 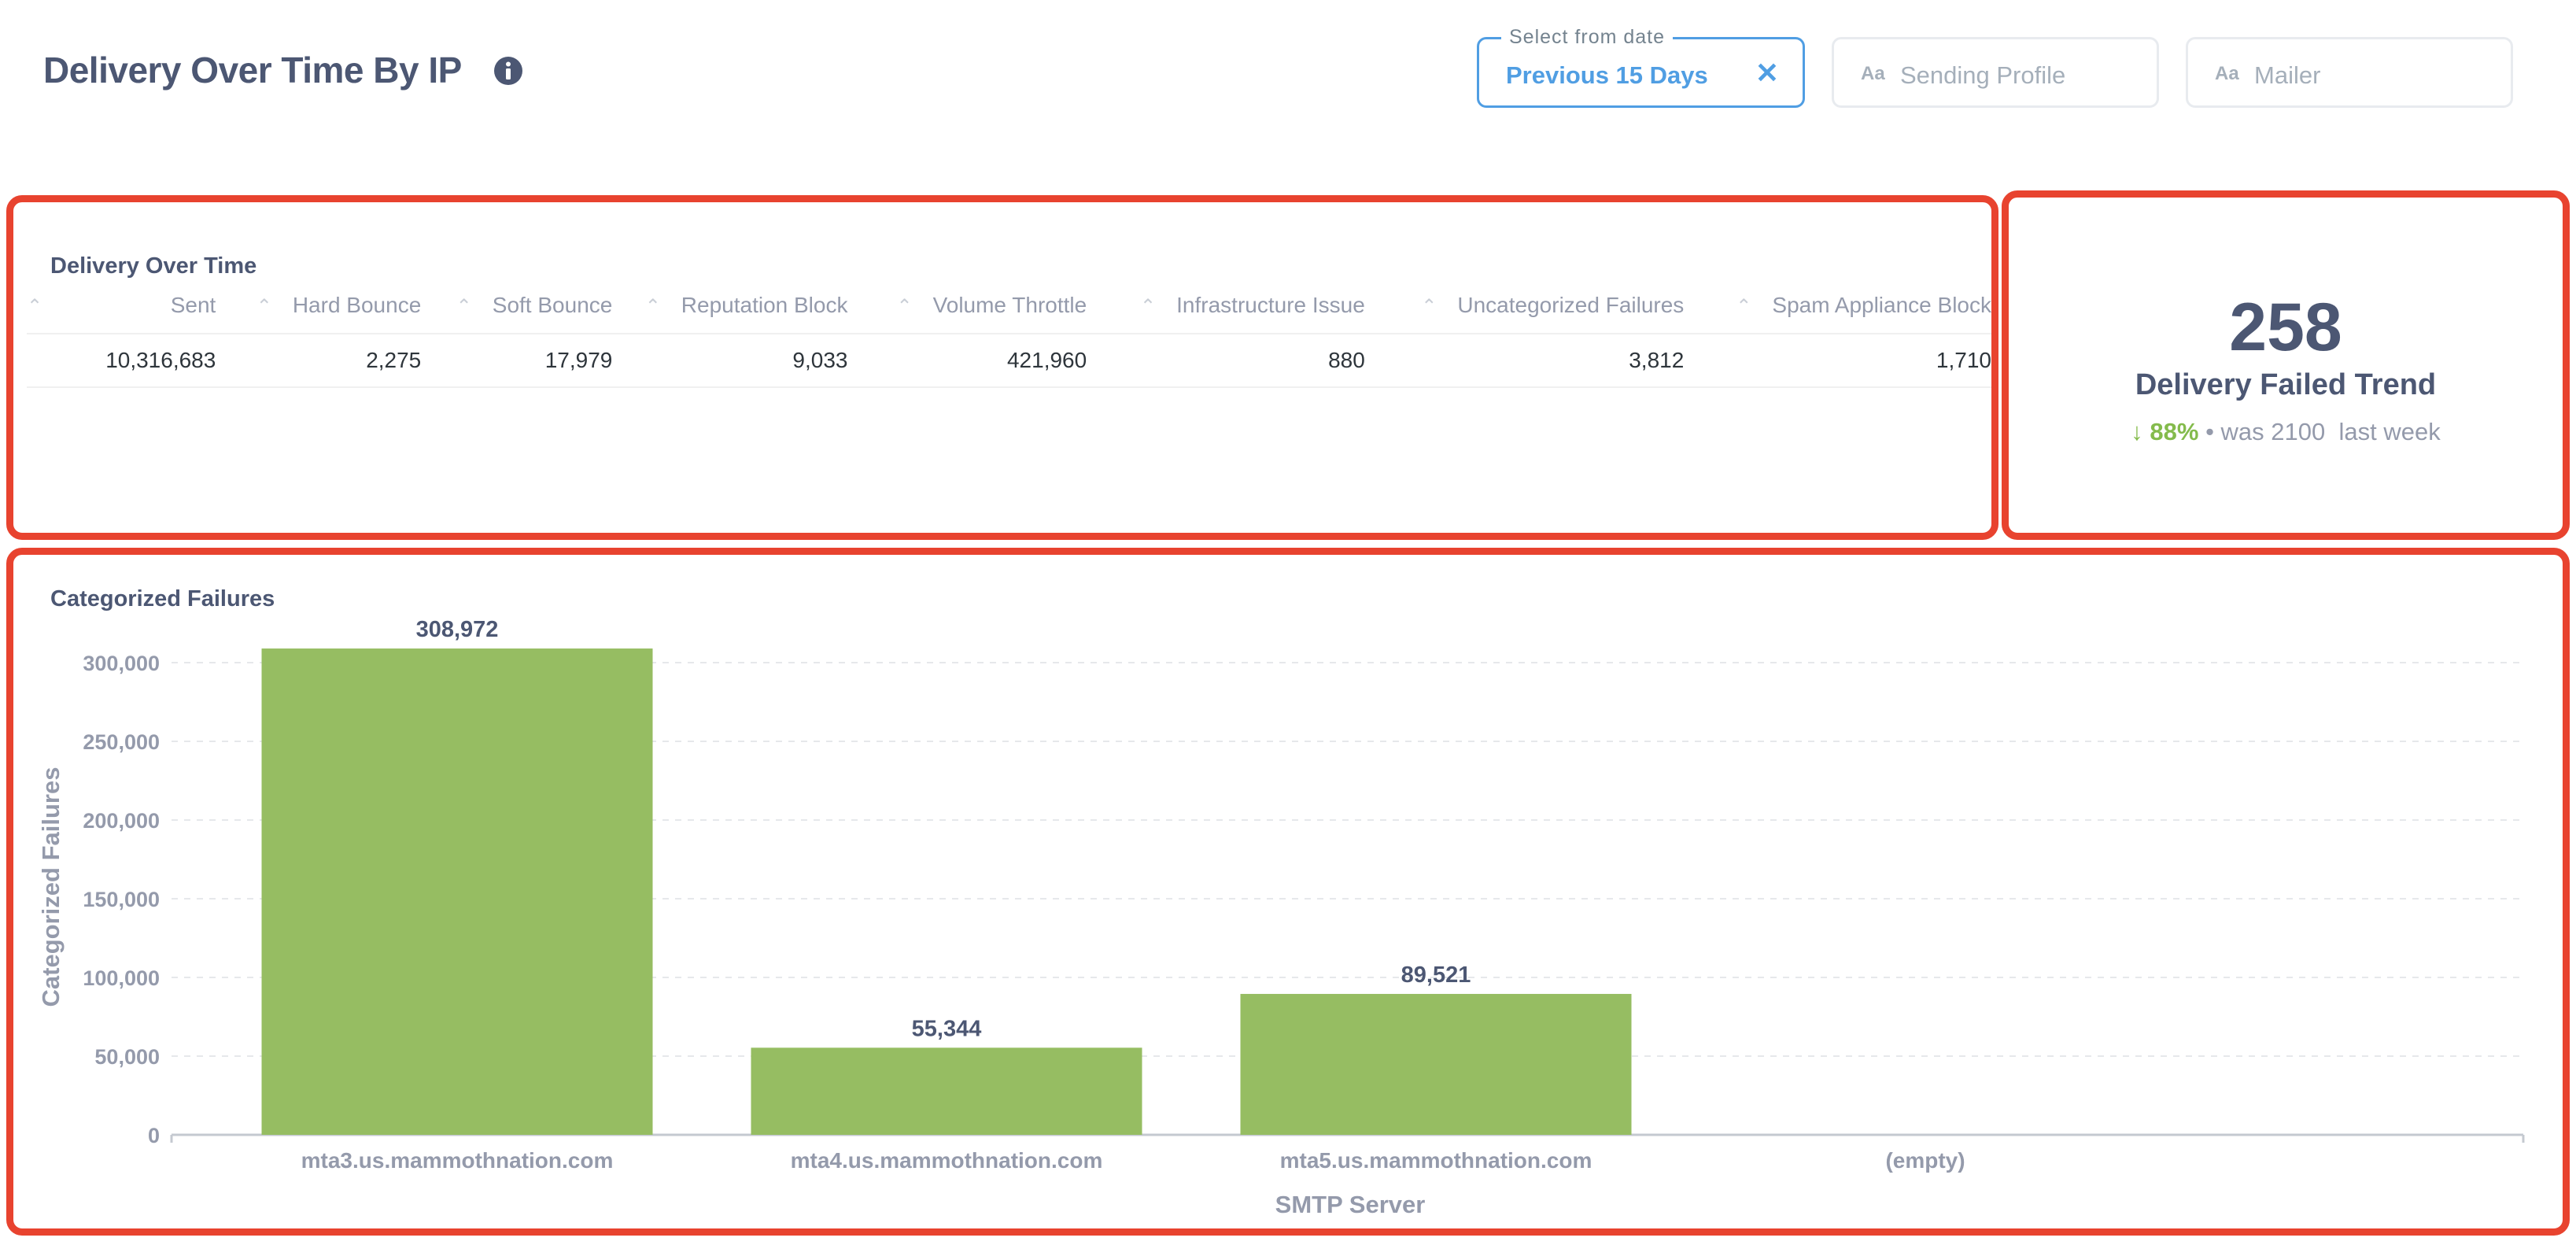 I want to click on trend-comparison: ↓ 88% • was 2100 last week, so click(x=2286, y=432).